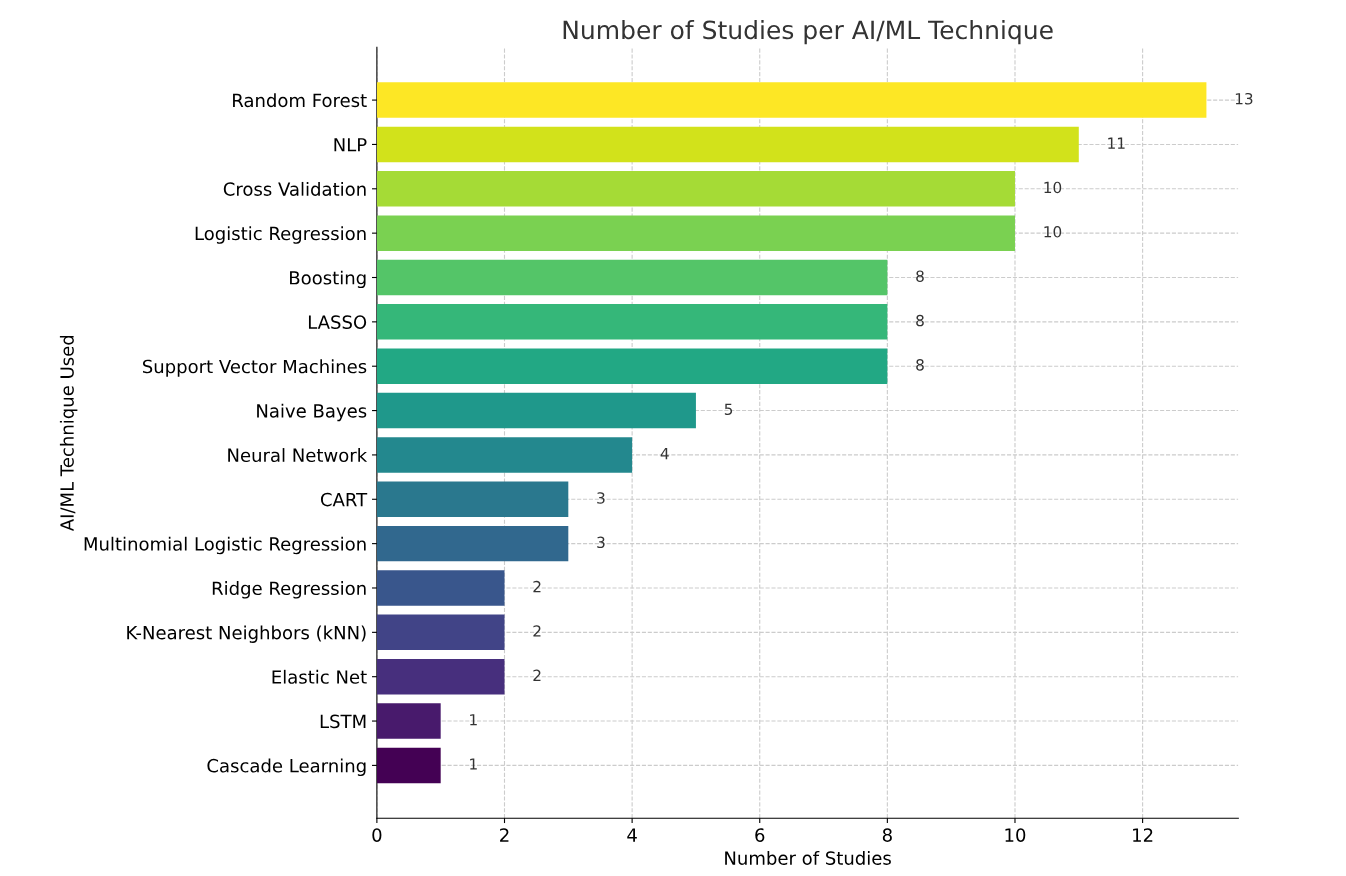 The height and width of the screenshot is (876, 1346). Describe the element at coordinates (294, 188) in the screenshot. I see `y-tick-label: Cross Validation` at that location.